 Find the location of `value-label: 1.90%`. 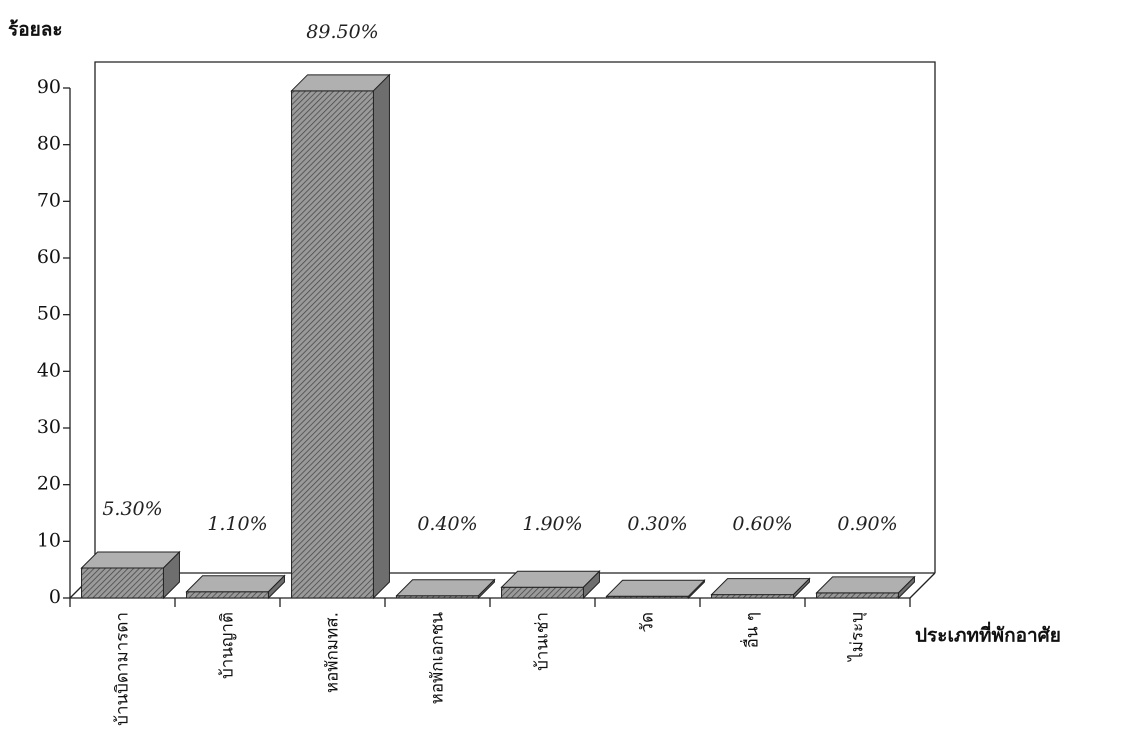

value-label: 1.90% is located at coordinates (552, 524).